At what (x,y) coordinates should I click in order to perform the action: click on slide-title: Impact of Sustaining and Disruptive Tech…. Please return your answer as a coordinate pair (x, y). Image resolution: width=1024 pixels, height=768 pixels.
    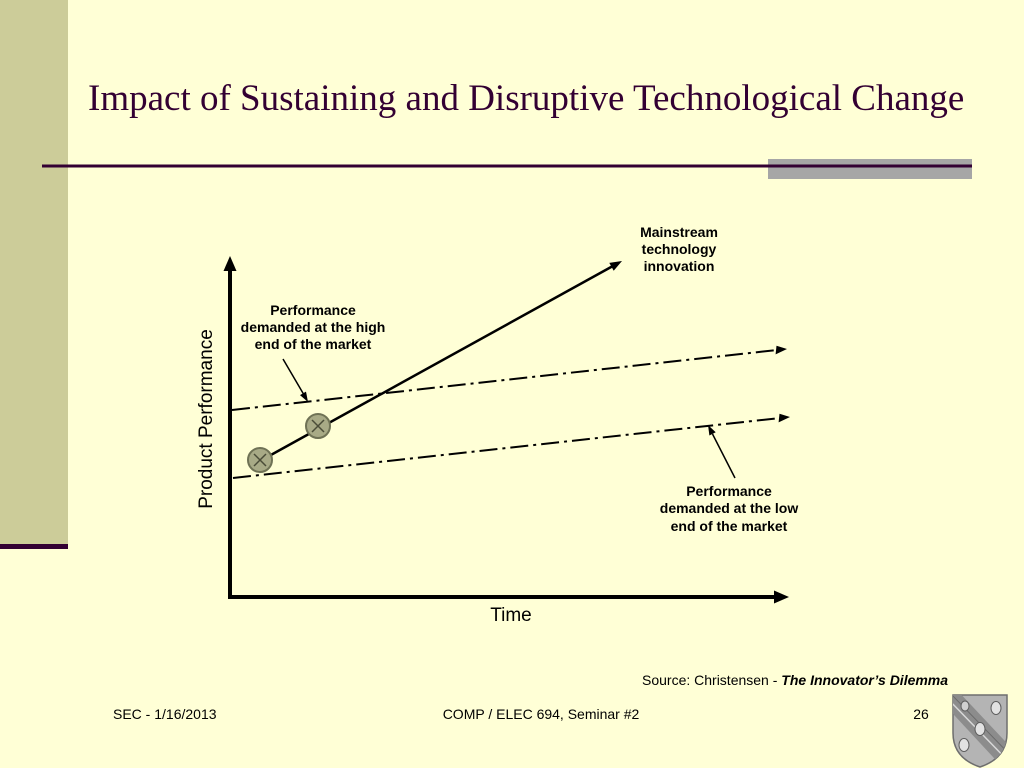
    Looking at the image, I should click on (526, 98).